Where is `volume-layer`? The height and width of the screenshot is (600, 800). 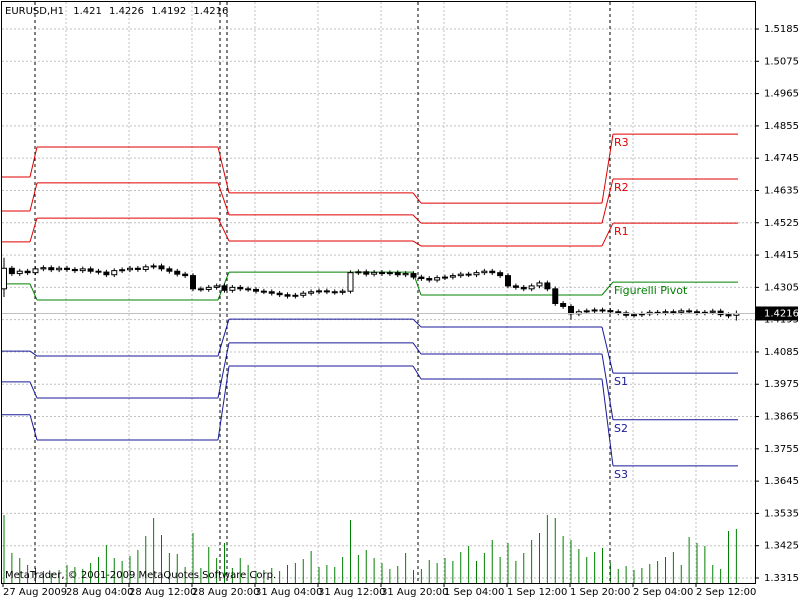 volume-layer is located at coordinates (370, 549).